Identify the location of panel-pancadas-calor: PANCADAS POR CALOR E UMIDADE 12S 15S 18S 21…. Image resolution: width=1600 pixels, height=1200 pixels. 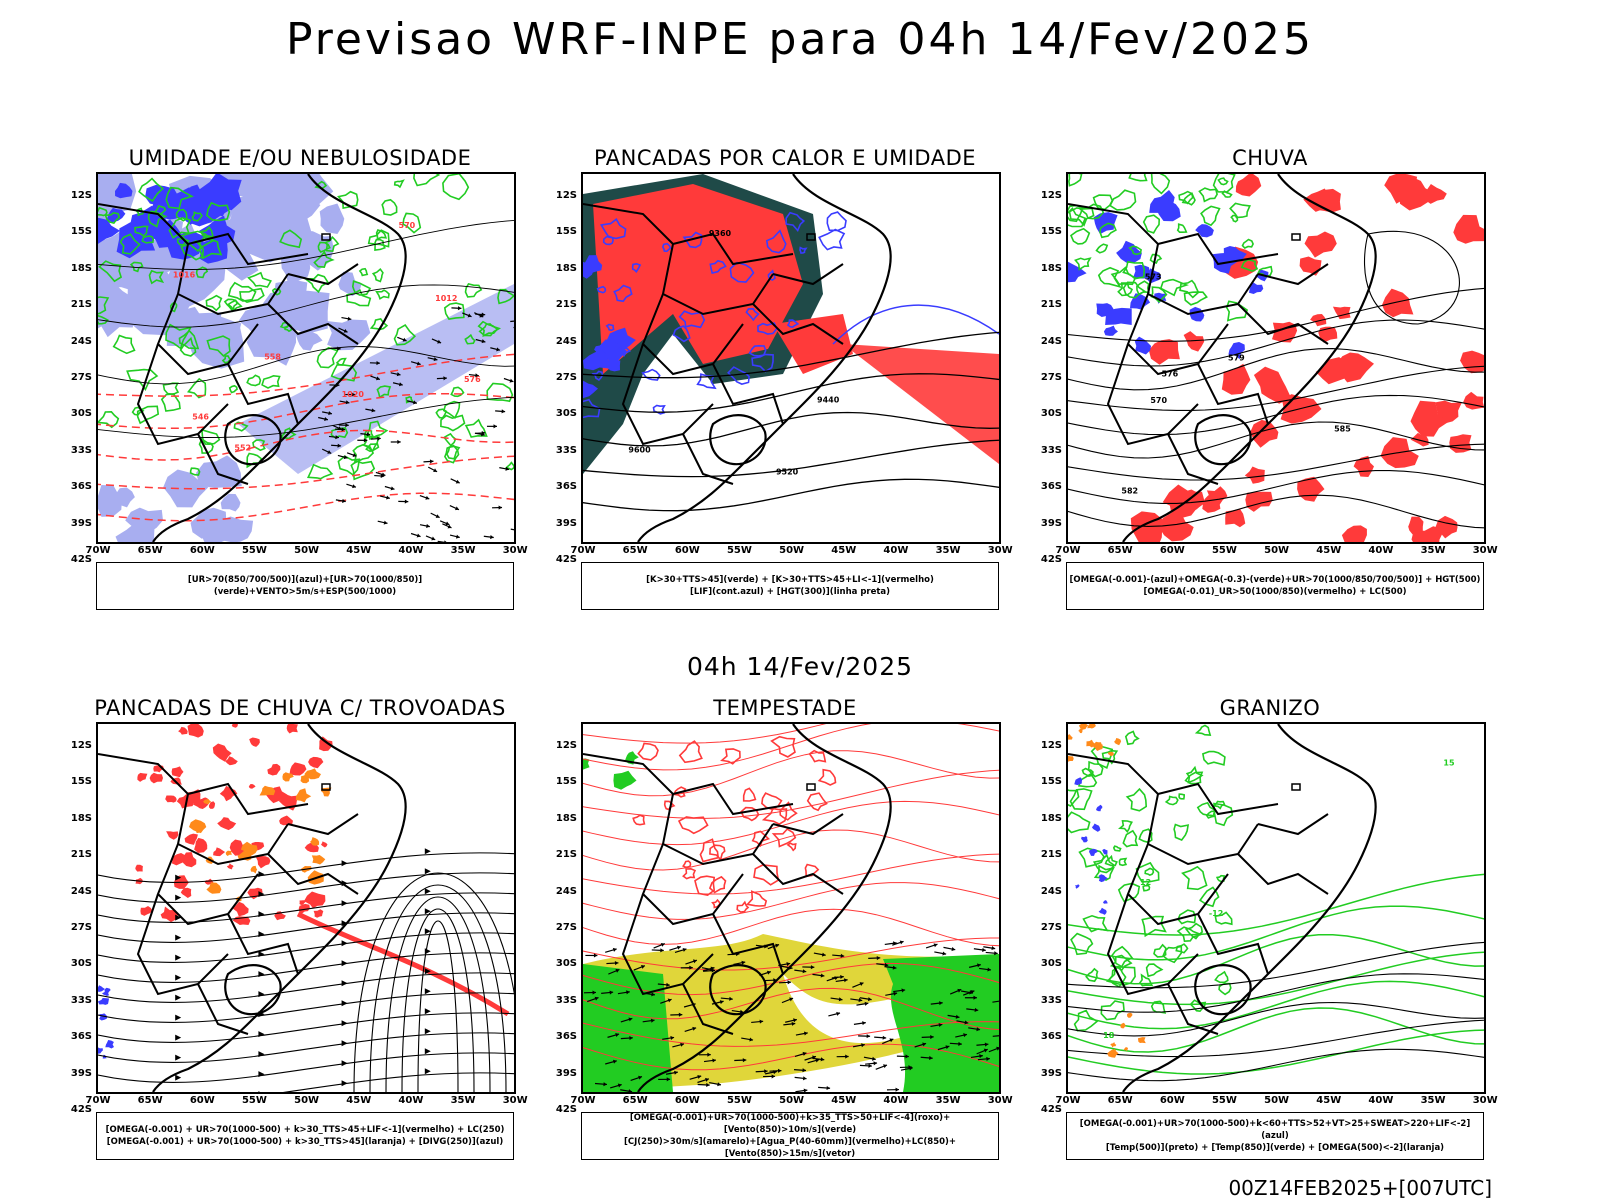
(785, 381).